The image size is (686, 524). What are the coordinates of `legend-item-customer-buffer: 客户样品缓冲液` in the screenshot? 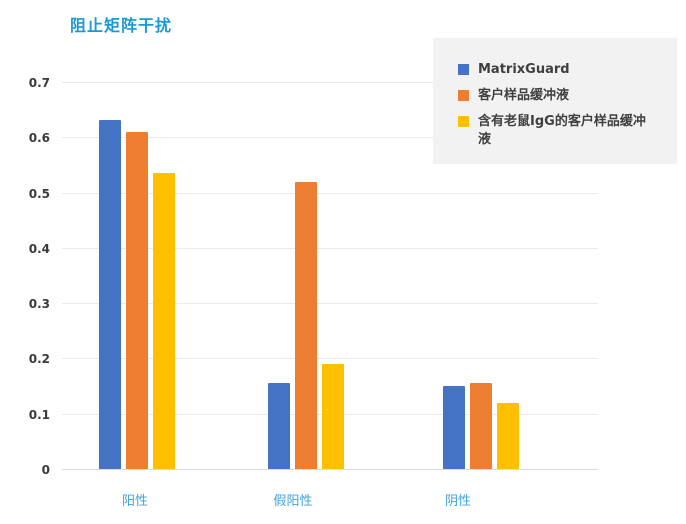 It's located at (561, 96).